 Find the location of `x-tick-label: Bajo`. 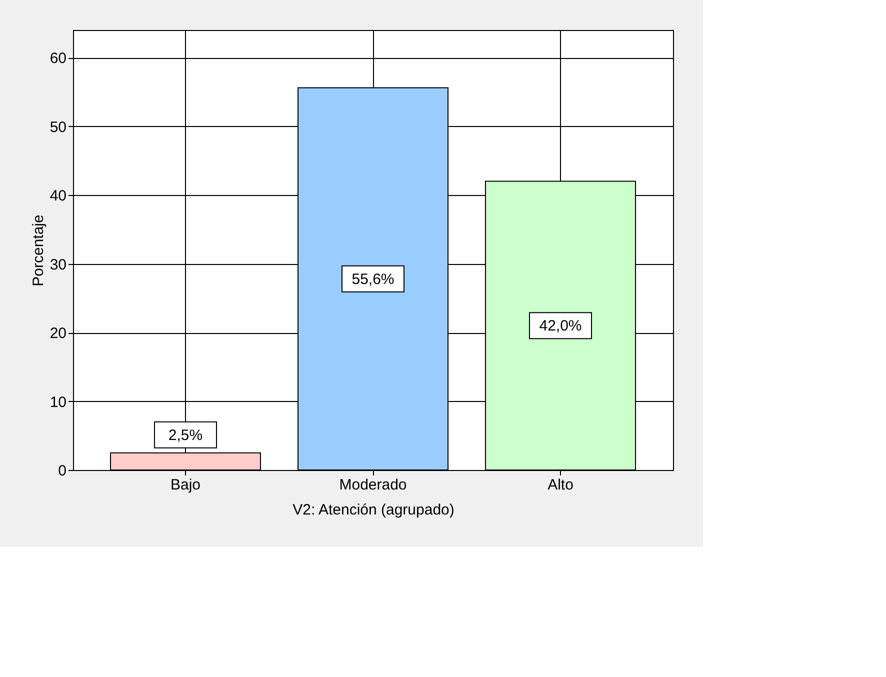

x-tick-label: Bajo is located at coordinates (185, 485).